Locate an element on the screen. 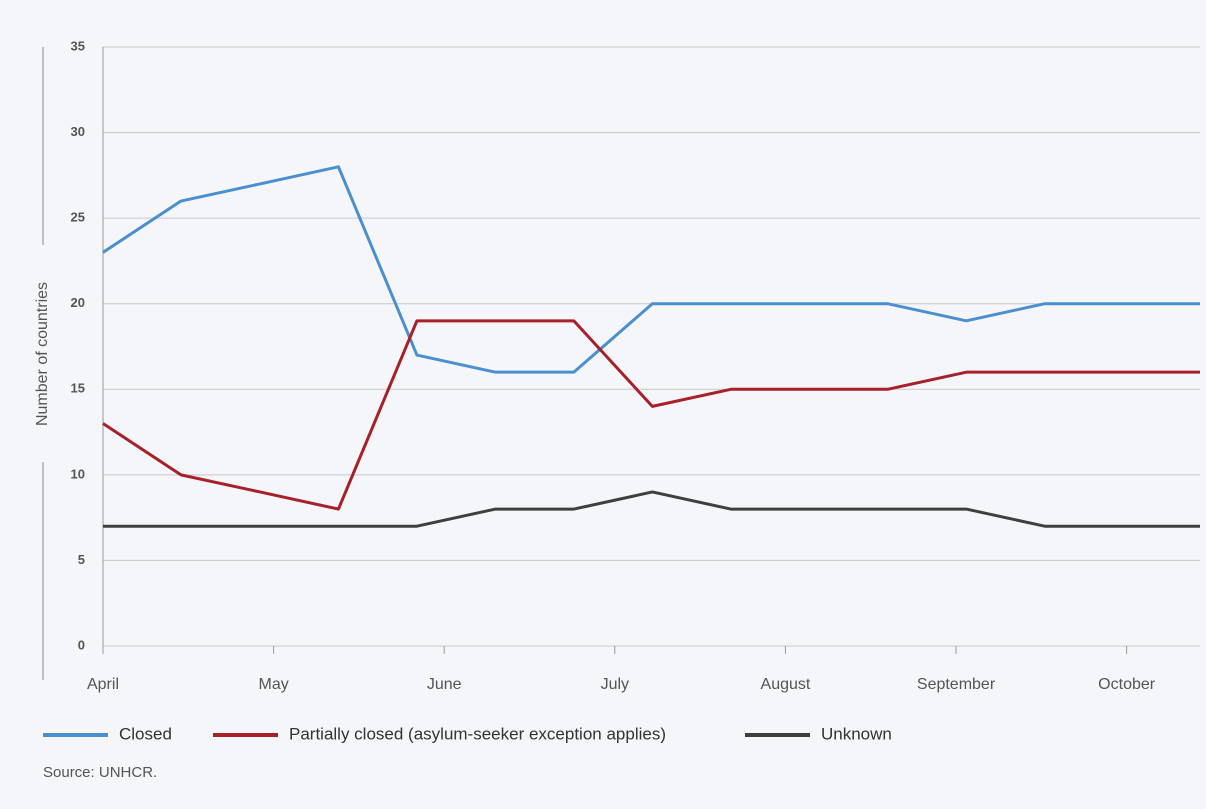  x-tick-label: May is located at coordinates (273, 684).